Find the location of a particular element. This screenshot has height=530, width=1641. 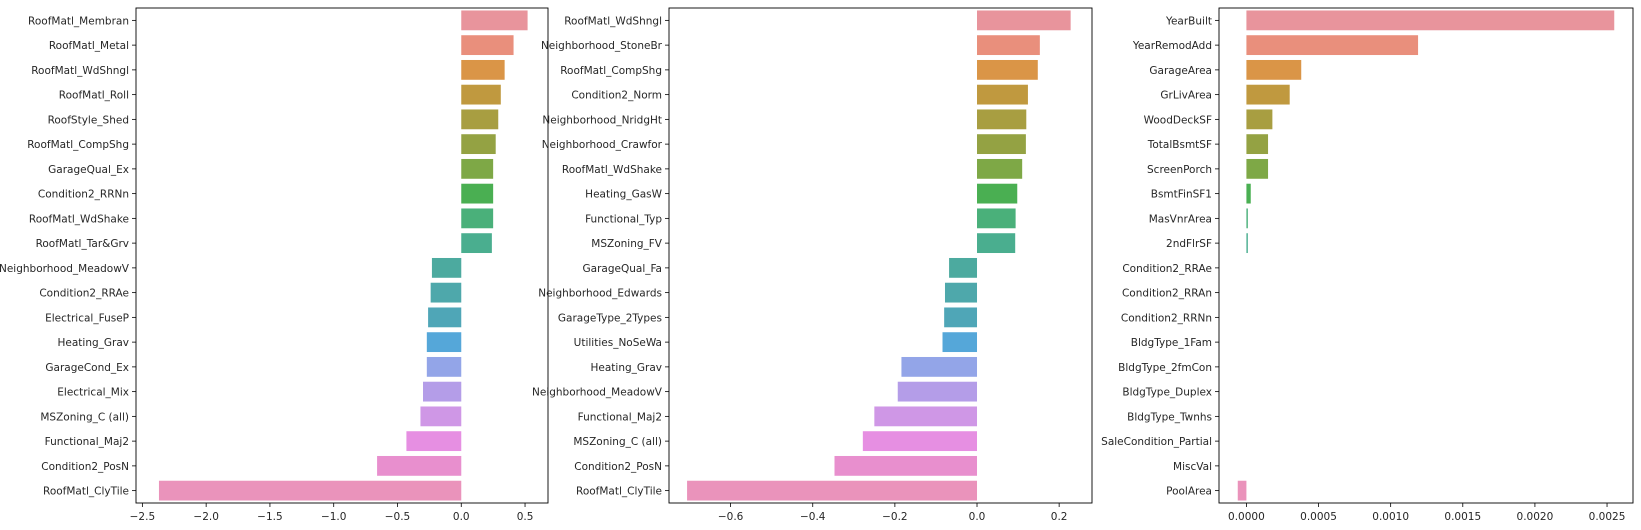

y-tick-label: RoofMatl_ClyTile is located at coordinates (86, 492).